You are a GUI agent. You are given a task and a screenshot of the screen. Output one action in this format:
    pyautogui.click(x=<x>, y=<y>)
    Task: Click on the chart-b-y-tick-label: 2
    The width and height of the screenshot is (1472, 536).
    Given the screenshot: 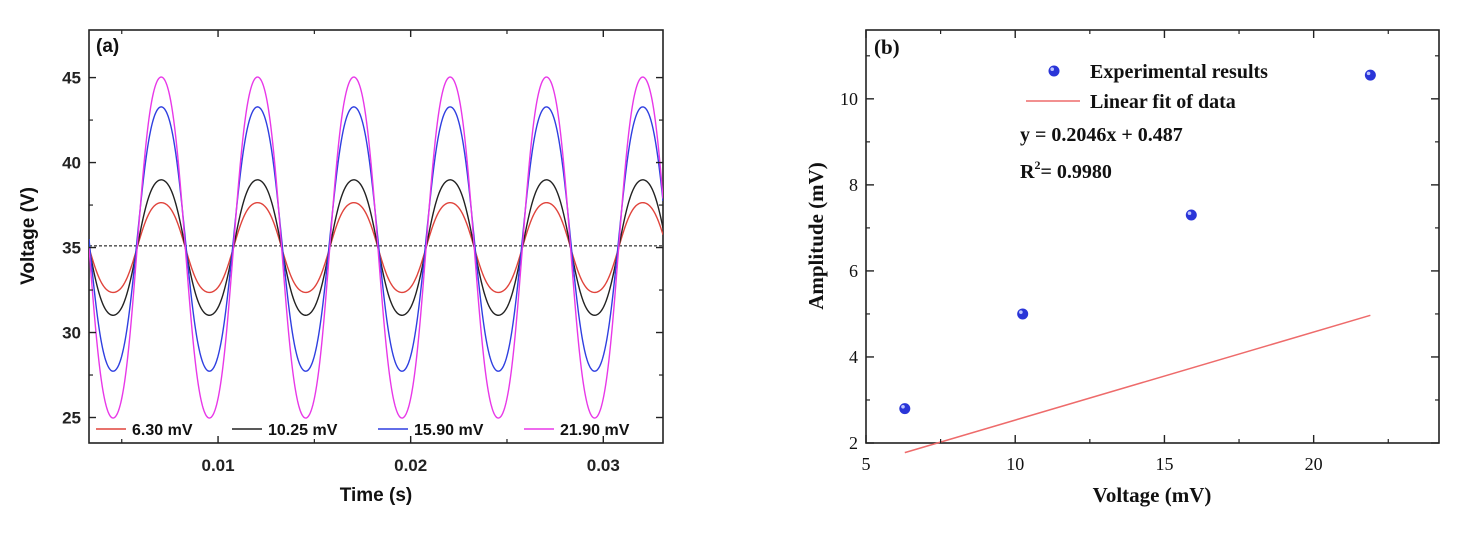 What is the action you would take?
    pyautogui.click(x=853, y=443)
    